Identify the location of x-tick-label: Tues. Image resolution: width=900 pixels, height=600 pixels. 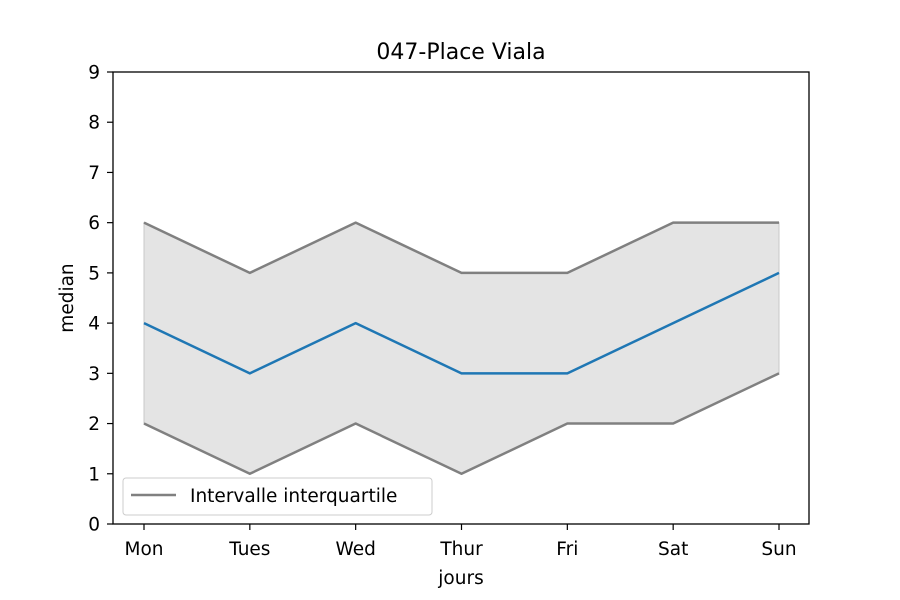
(249, 549).